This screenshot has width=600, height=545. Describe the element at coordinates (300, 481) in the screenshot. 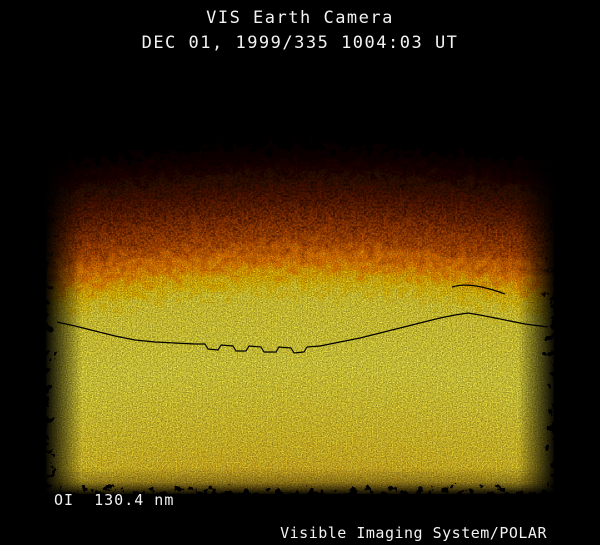

I see `vignette-bottom` at that location.